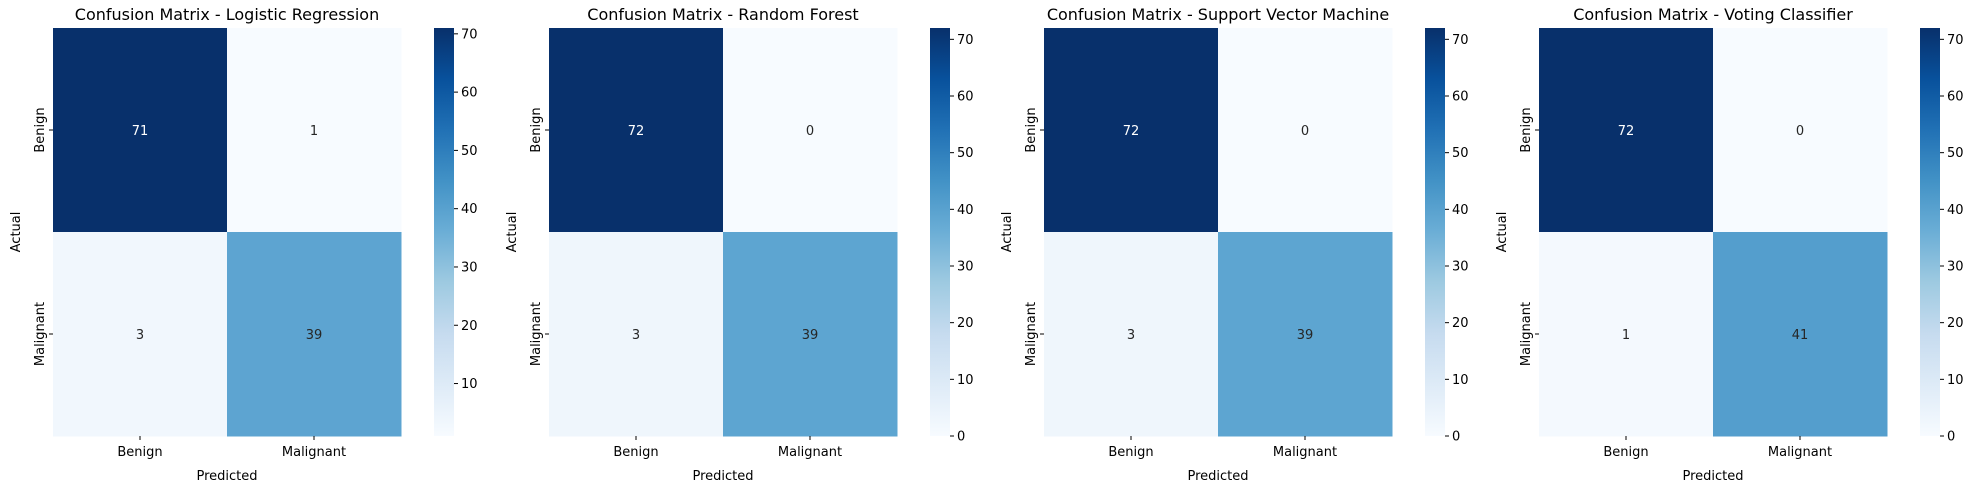 The image size is (1971, 495). What do you see at coordinates (1713, 14) in the screenshot?
I see `chart-title: Confusion Matrix - Voting Classifier` at bounding box center [1713, 14].